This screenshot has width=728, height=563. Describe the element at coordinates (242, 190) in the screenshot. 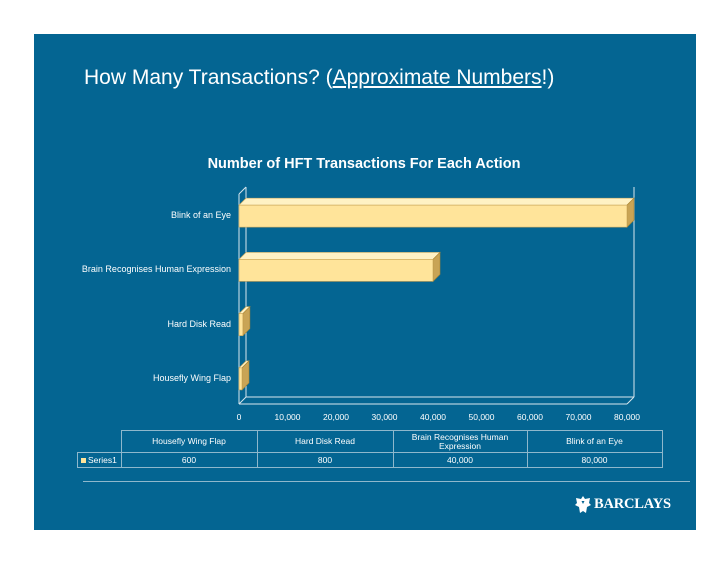

I see `wall-top-edge` at that location.